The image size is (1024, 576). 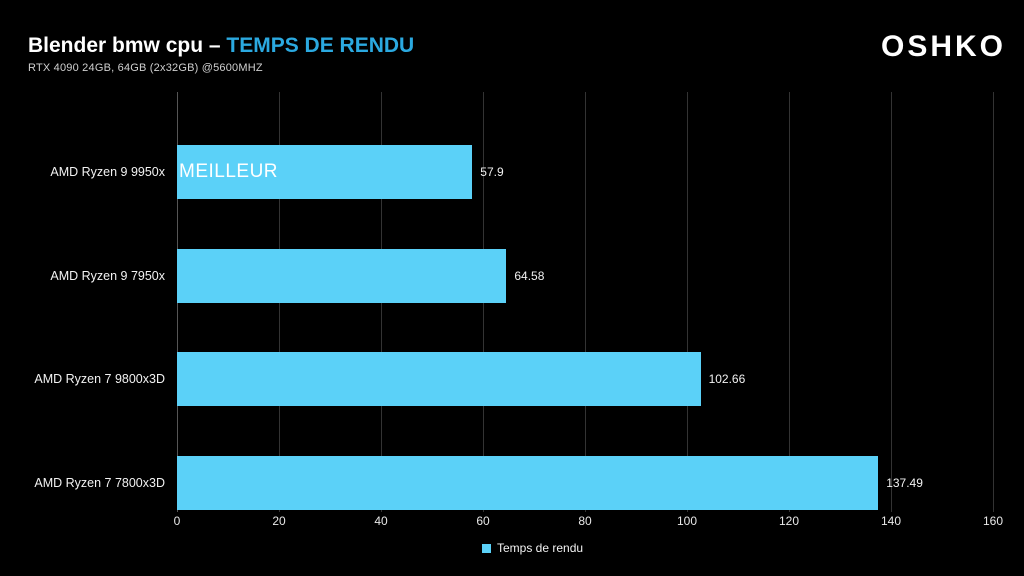 I want to click on category-label: AMD Ryzen 7 9800x3D, so click(x=99, y=379).